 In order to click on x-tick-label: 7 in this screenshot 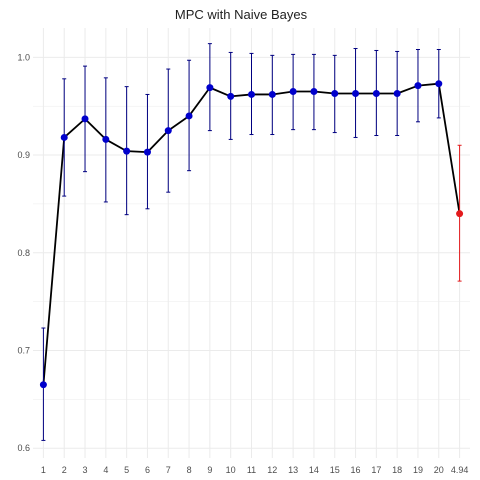, I will do `click(168, 470)`.